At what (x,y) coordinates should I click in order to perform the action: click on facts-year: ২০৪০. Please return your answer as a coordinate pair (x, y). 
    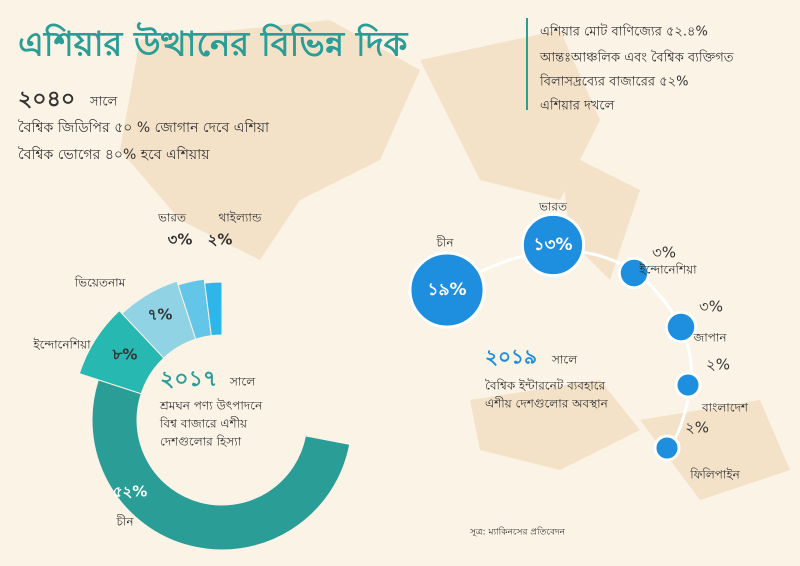
    Looking at the image, I should click on (46, 99).